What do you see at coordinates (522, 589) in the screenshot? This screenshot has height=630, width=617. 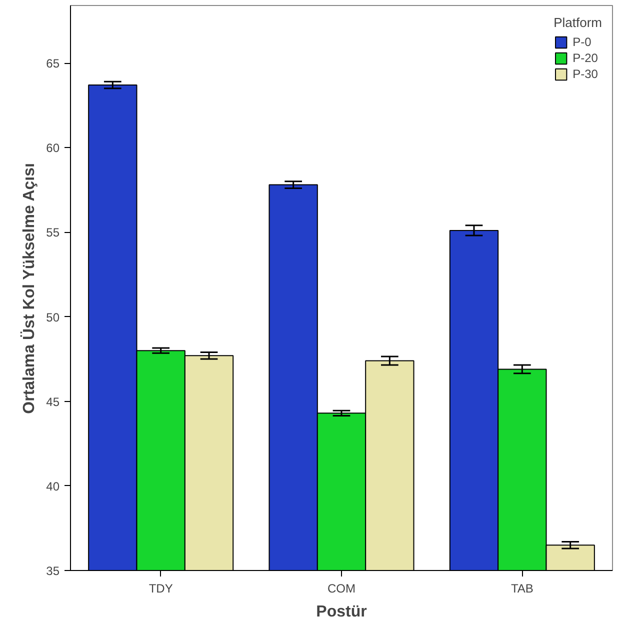 I see `x-tick-label: TAB` at bounding box center [522, 589].